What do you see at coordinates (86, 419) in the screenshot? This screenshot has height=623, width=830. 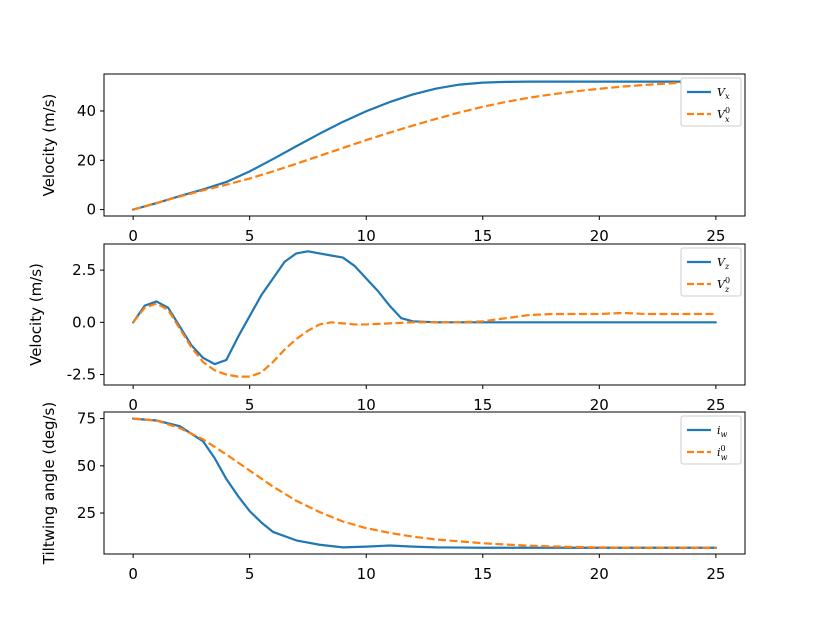 I see `y-tick-label: 75` at bounding box center [86, 419].